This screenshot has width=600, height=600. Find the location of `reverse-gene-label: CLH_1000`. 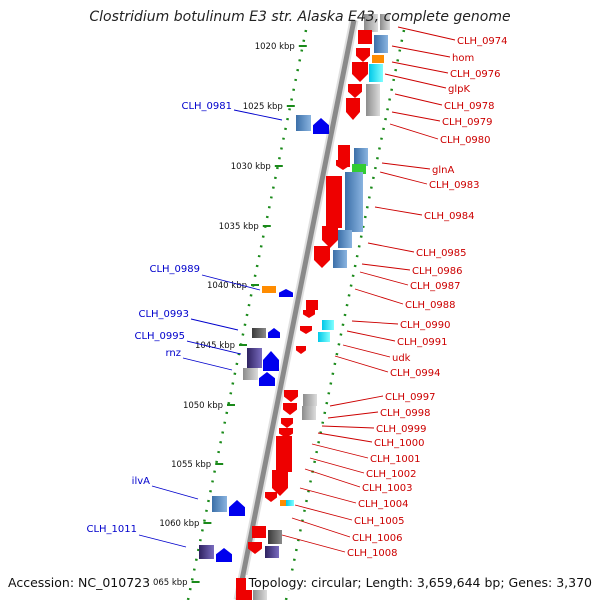

reverse-gene-label: CLH_1000 is located at coordinates (399, 443).